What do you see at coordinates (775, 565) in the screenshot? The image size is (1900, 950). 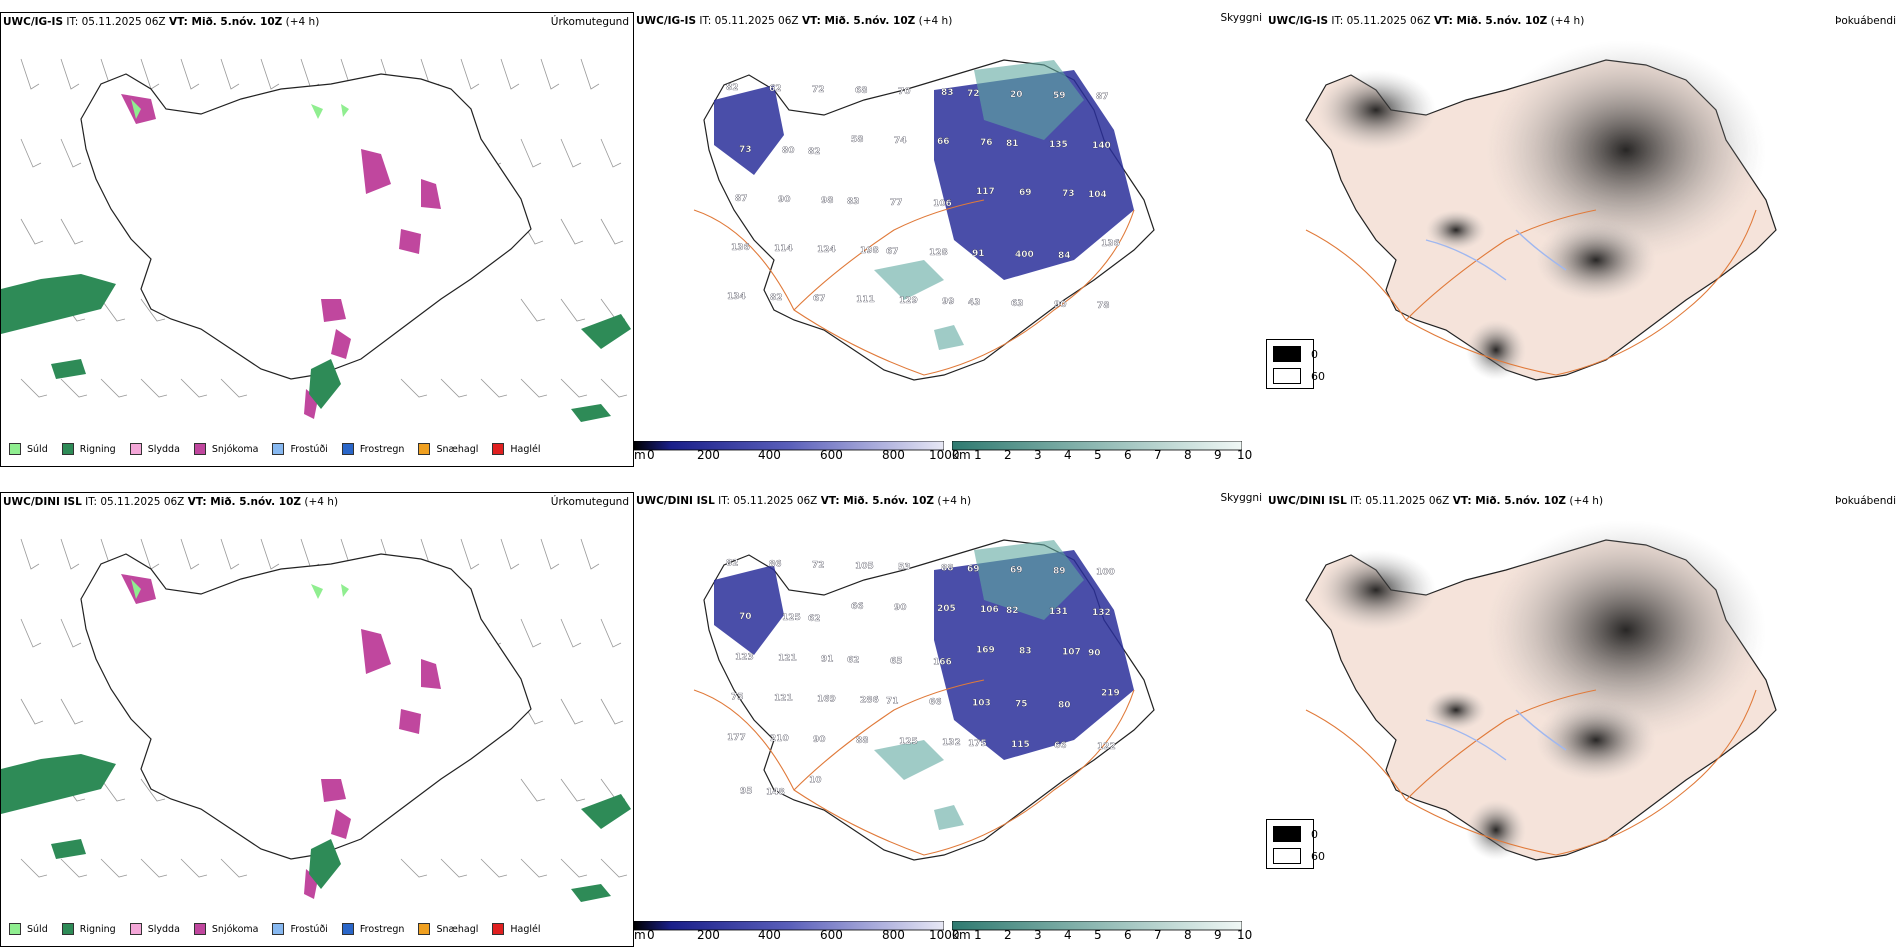 I see `ceiling-value-label: 86` at bounding box center [775, 565].